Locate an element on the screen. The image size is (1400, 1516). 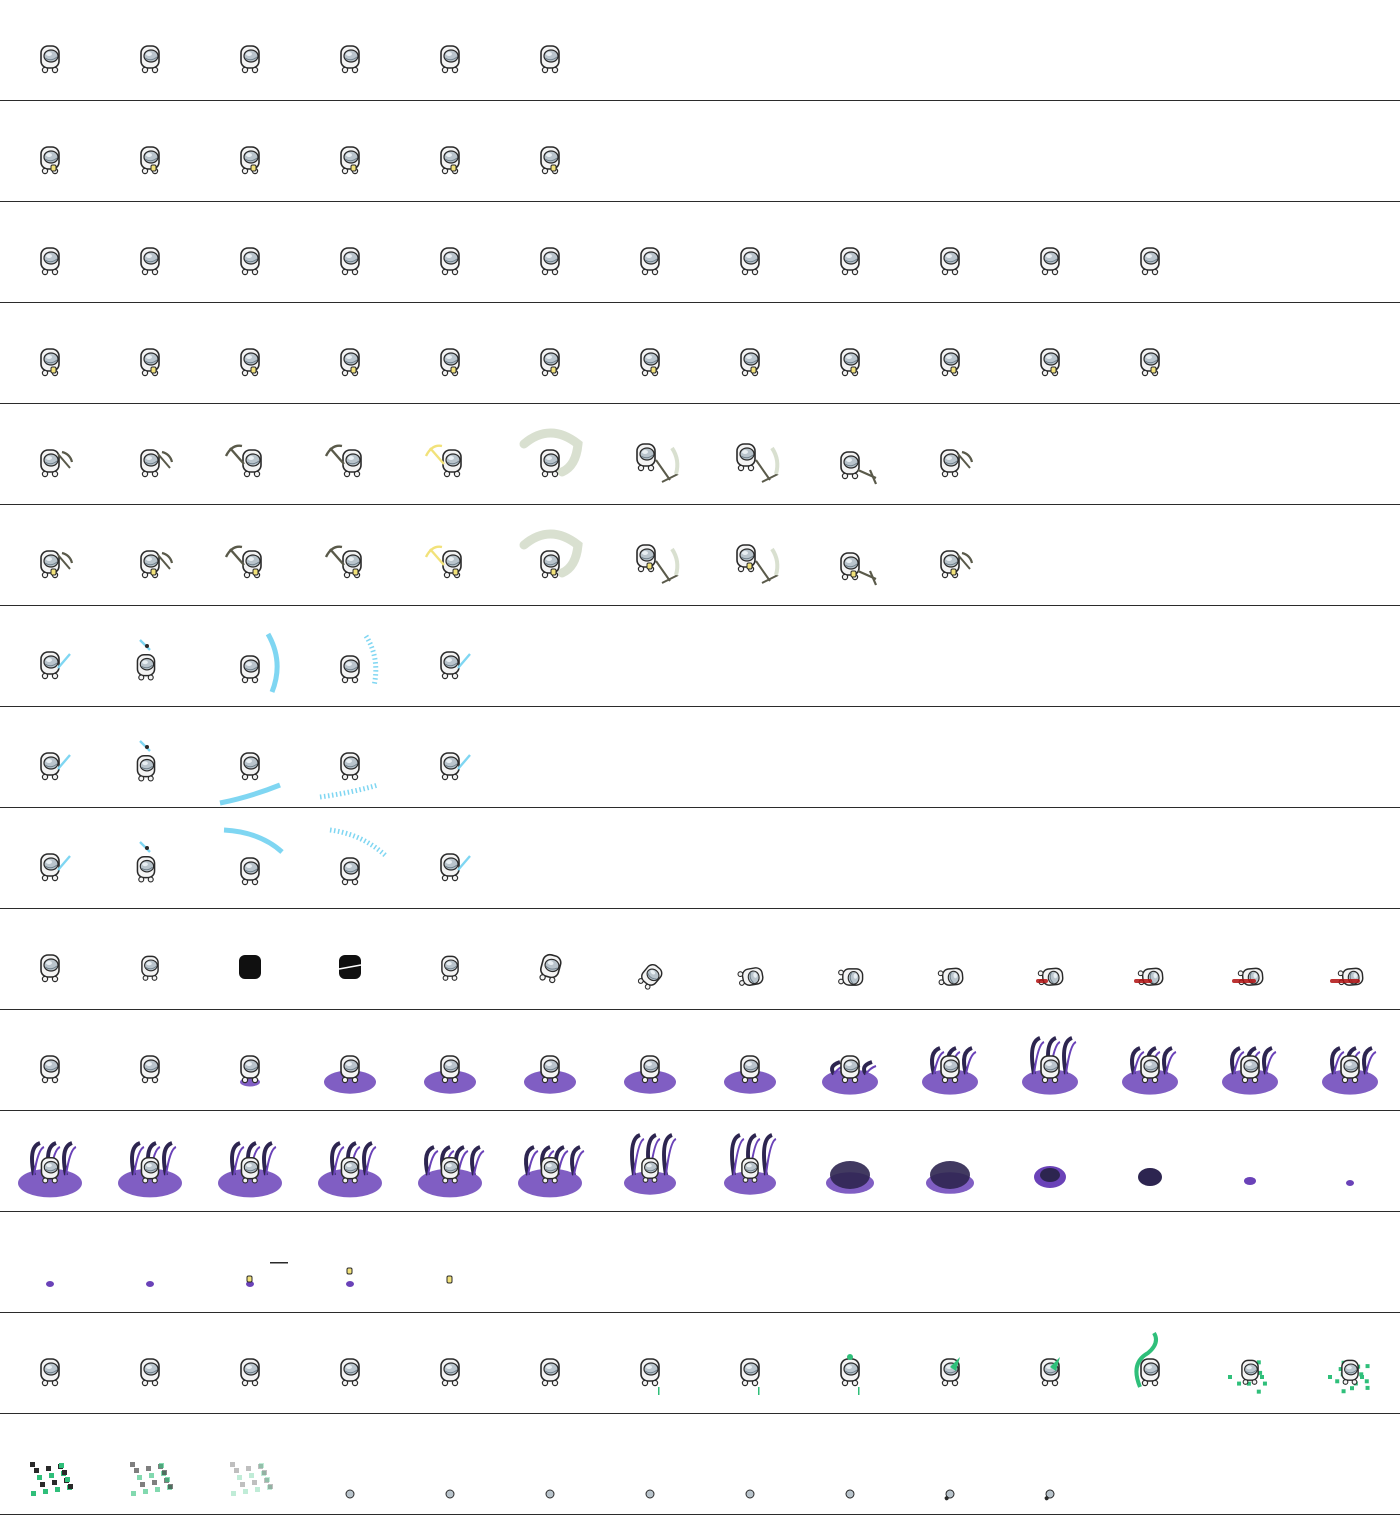
animation-row-void-consume is located at coordinates (700, 1161).